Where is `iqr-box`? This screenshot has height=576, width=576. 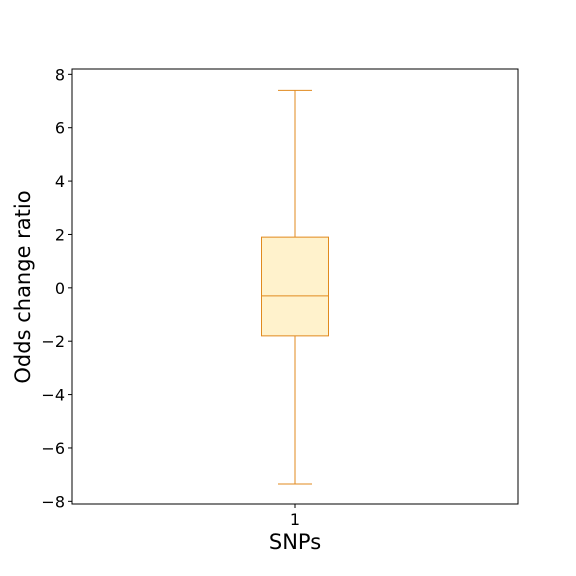 iqr-box is located at coordinates (295, 286).